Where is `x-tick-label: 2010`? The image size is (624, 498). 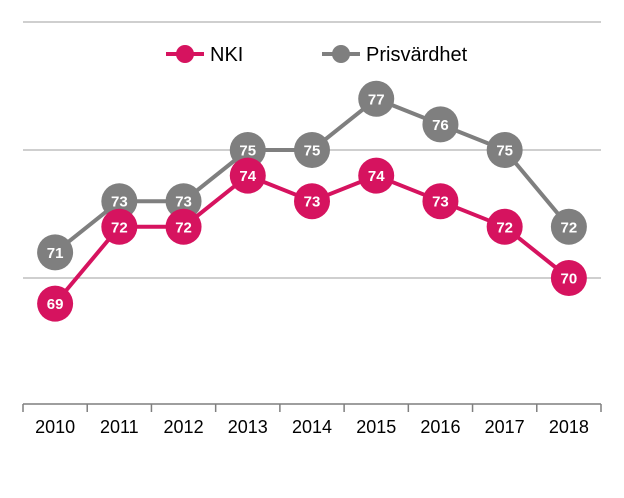 x-tick-label: 2010 is located at coordinates (55, 427).